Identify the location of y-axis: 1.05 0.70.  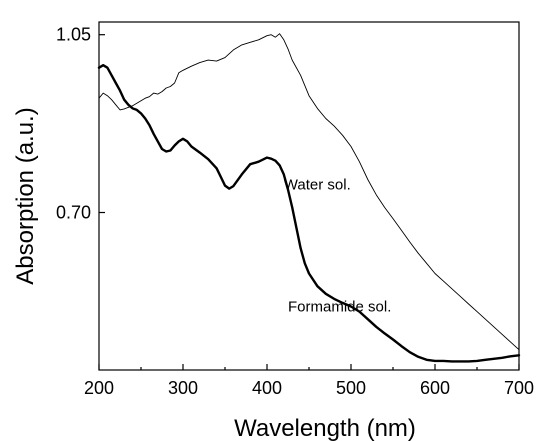
(80, 124).